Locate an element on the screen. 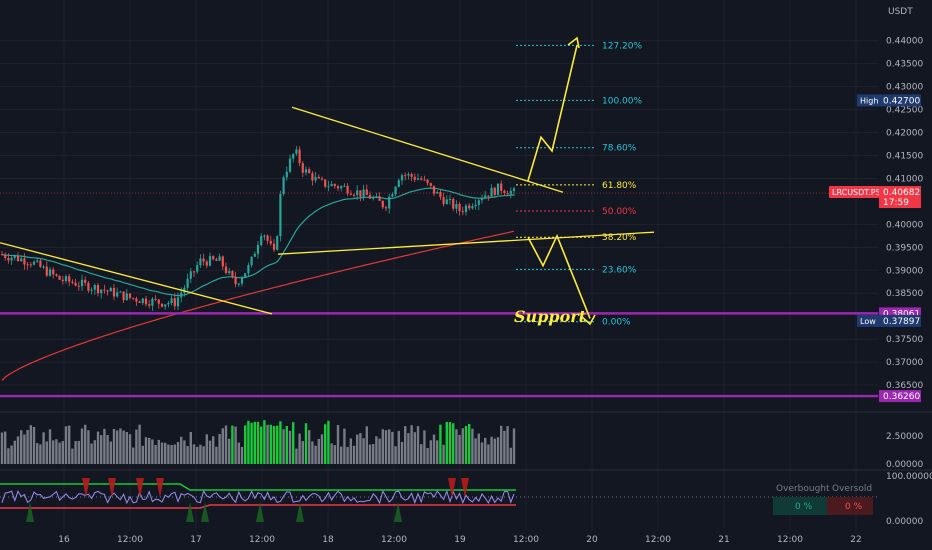  time-tick-label: 17 is located at coordinates (195, 540).